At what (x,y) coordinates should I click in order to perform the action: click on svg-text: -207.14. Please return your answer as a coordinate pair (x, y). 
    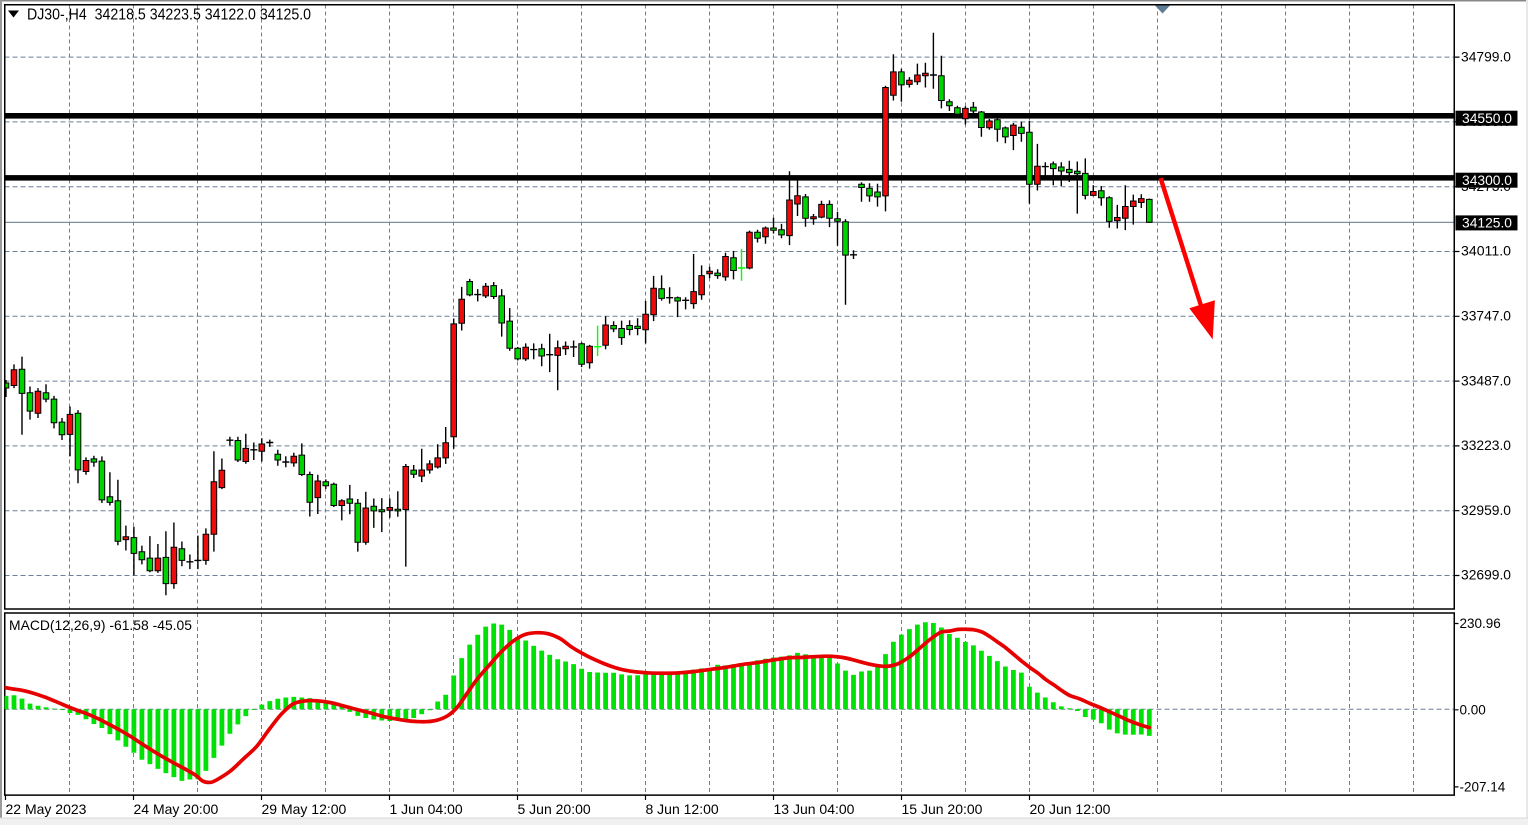
    Looking at the image, I should click on (1483, 787).